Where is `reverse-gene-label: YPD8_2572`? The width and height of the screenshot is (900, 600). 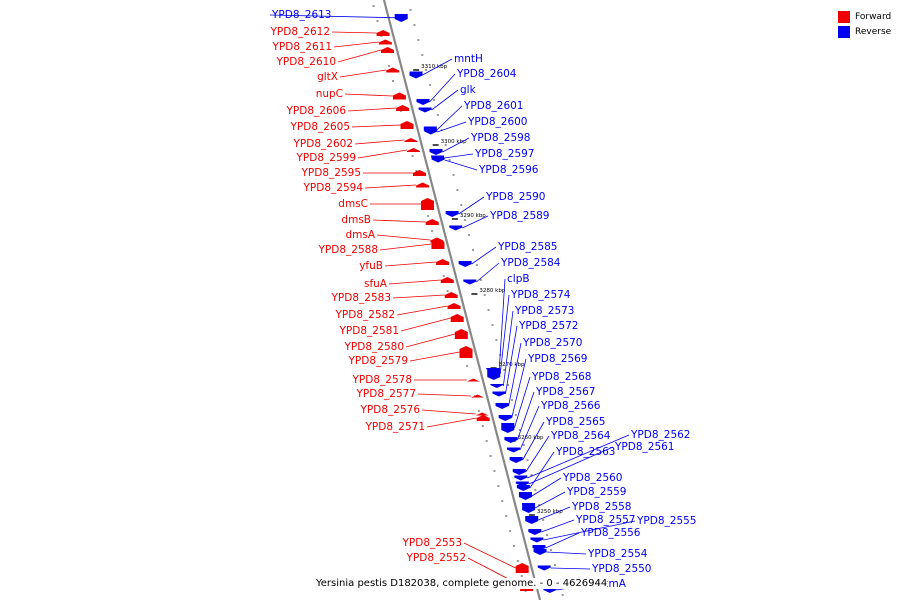 reverse-gene-label: YPD8_2572 is located at coordinates (548, 326).